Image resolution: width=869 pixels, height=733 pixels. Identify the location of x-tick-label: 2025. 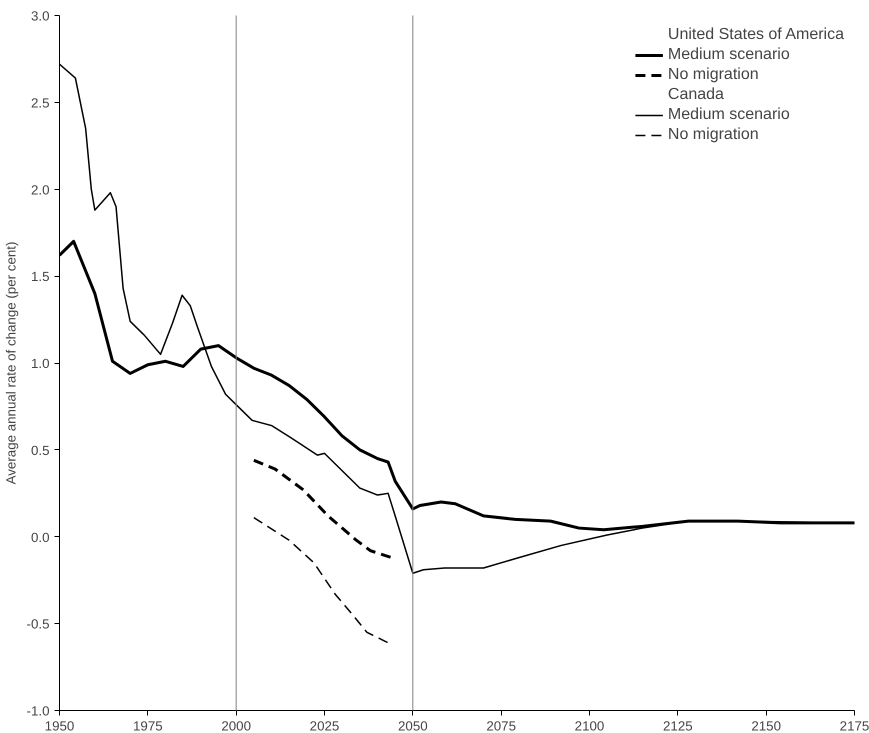
(325, 725).